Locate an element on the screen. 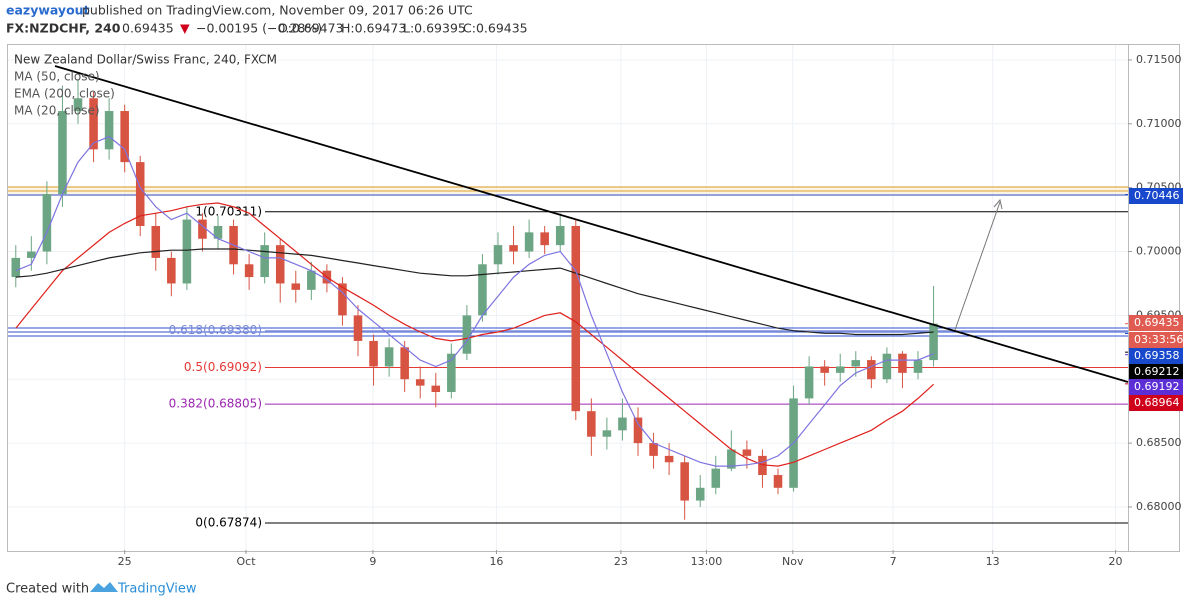 Image resolution: width=1187 pixels, height=610 pixels. price-tag-label: 0.68964 is located at coordinates (1157, 402).